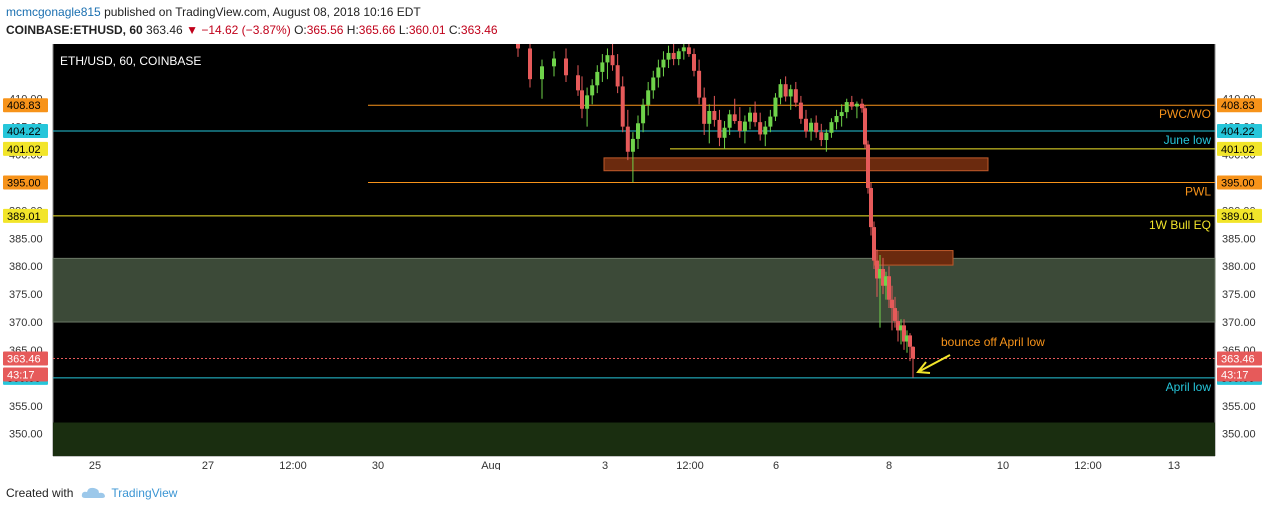  I want to click on level-label: April low, so click(1189, 387).